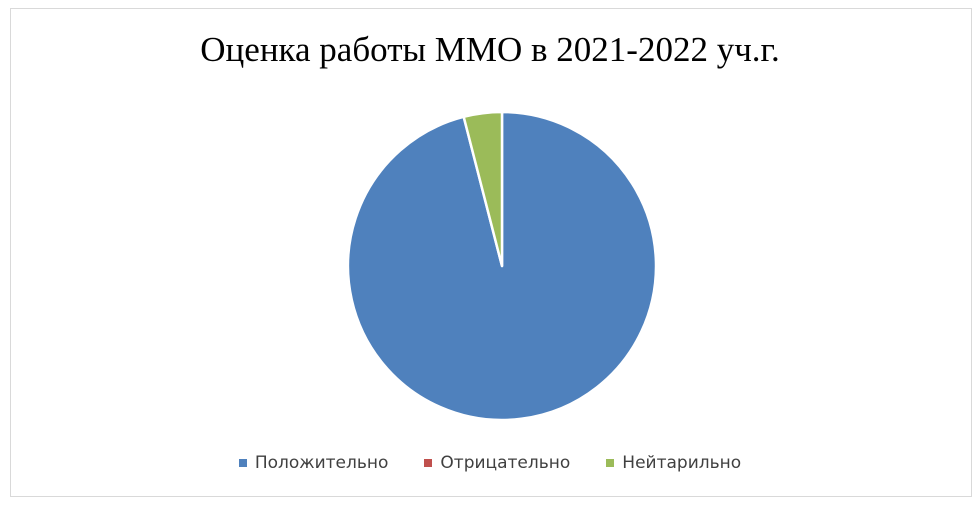  I want to click on legend-item-positive: Положительно, so click(313, 463).